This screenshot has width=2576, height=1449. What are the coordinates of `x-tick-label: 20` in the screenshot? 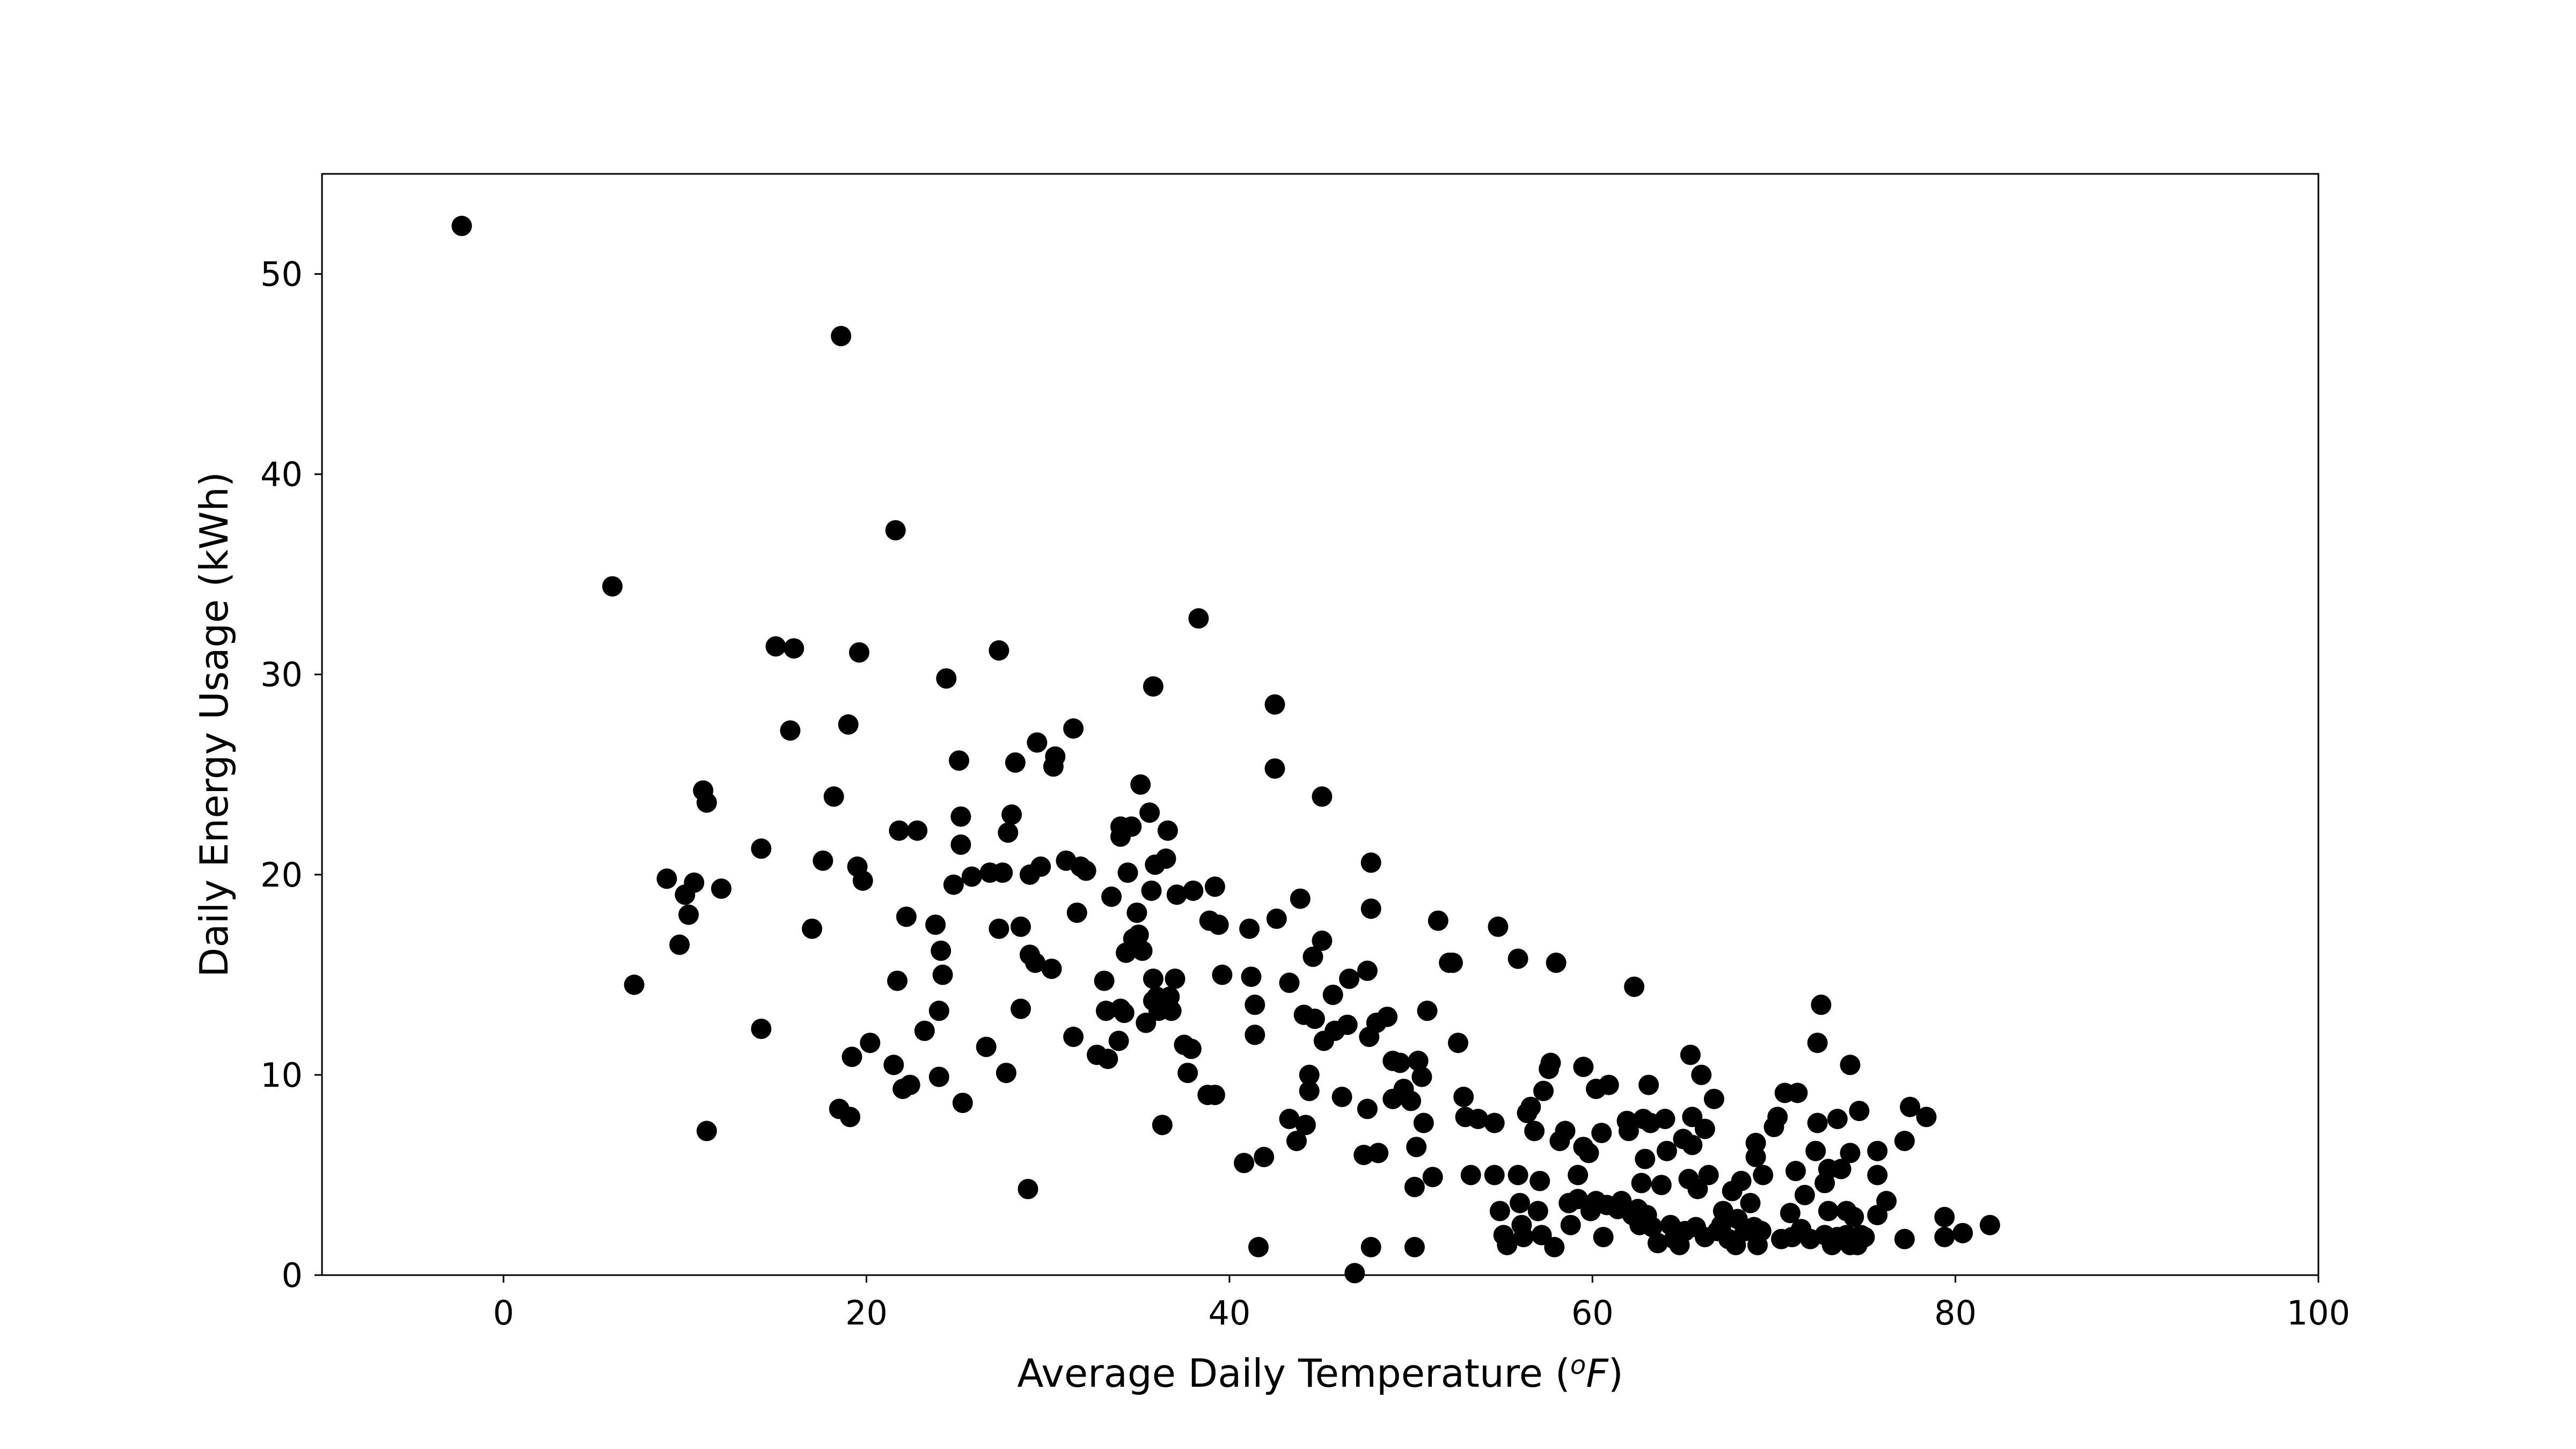 It's located at (866, 1313).